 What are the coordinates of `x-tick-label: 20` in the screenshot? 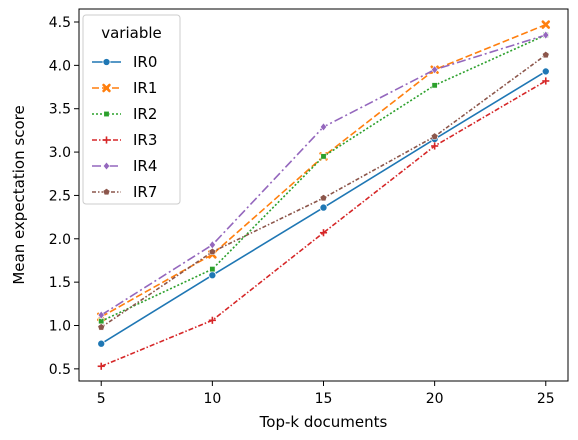 It's located at (435, 399).